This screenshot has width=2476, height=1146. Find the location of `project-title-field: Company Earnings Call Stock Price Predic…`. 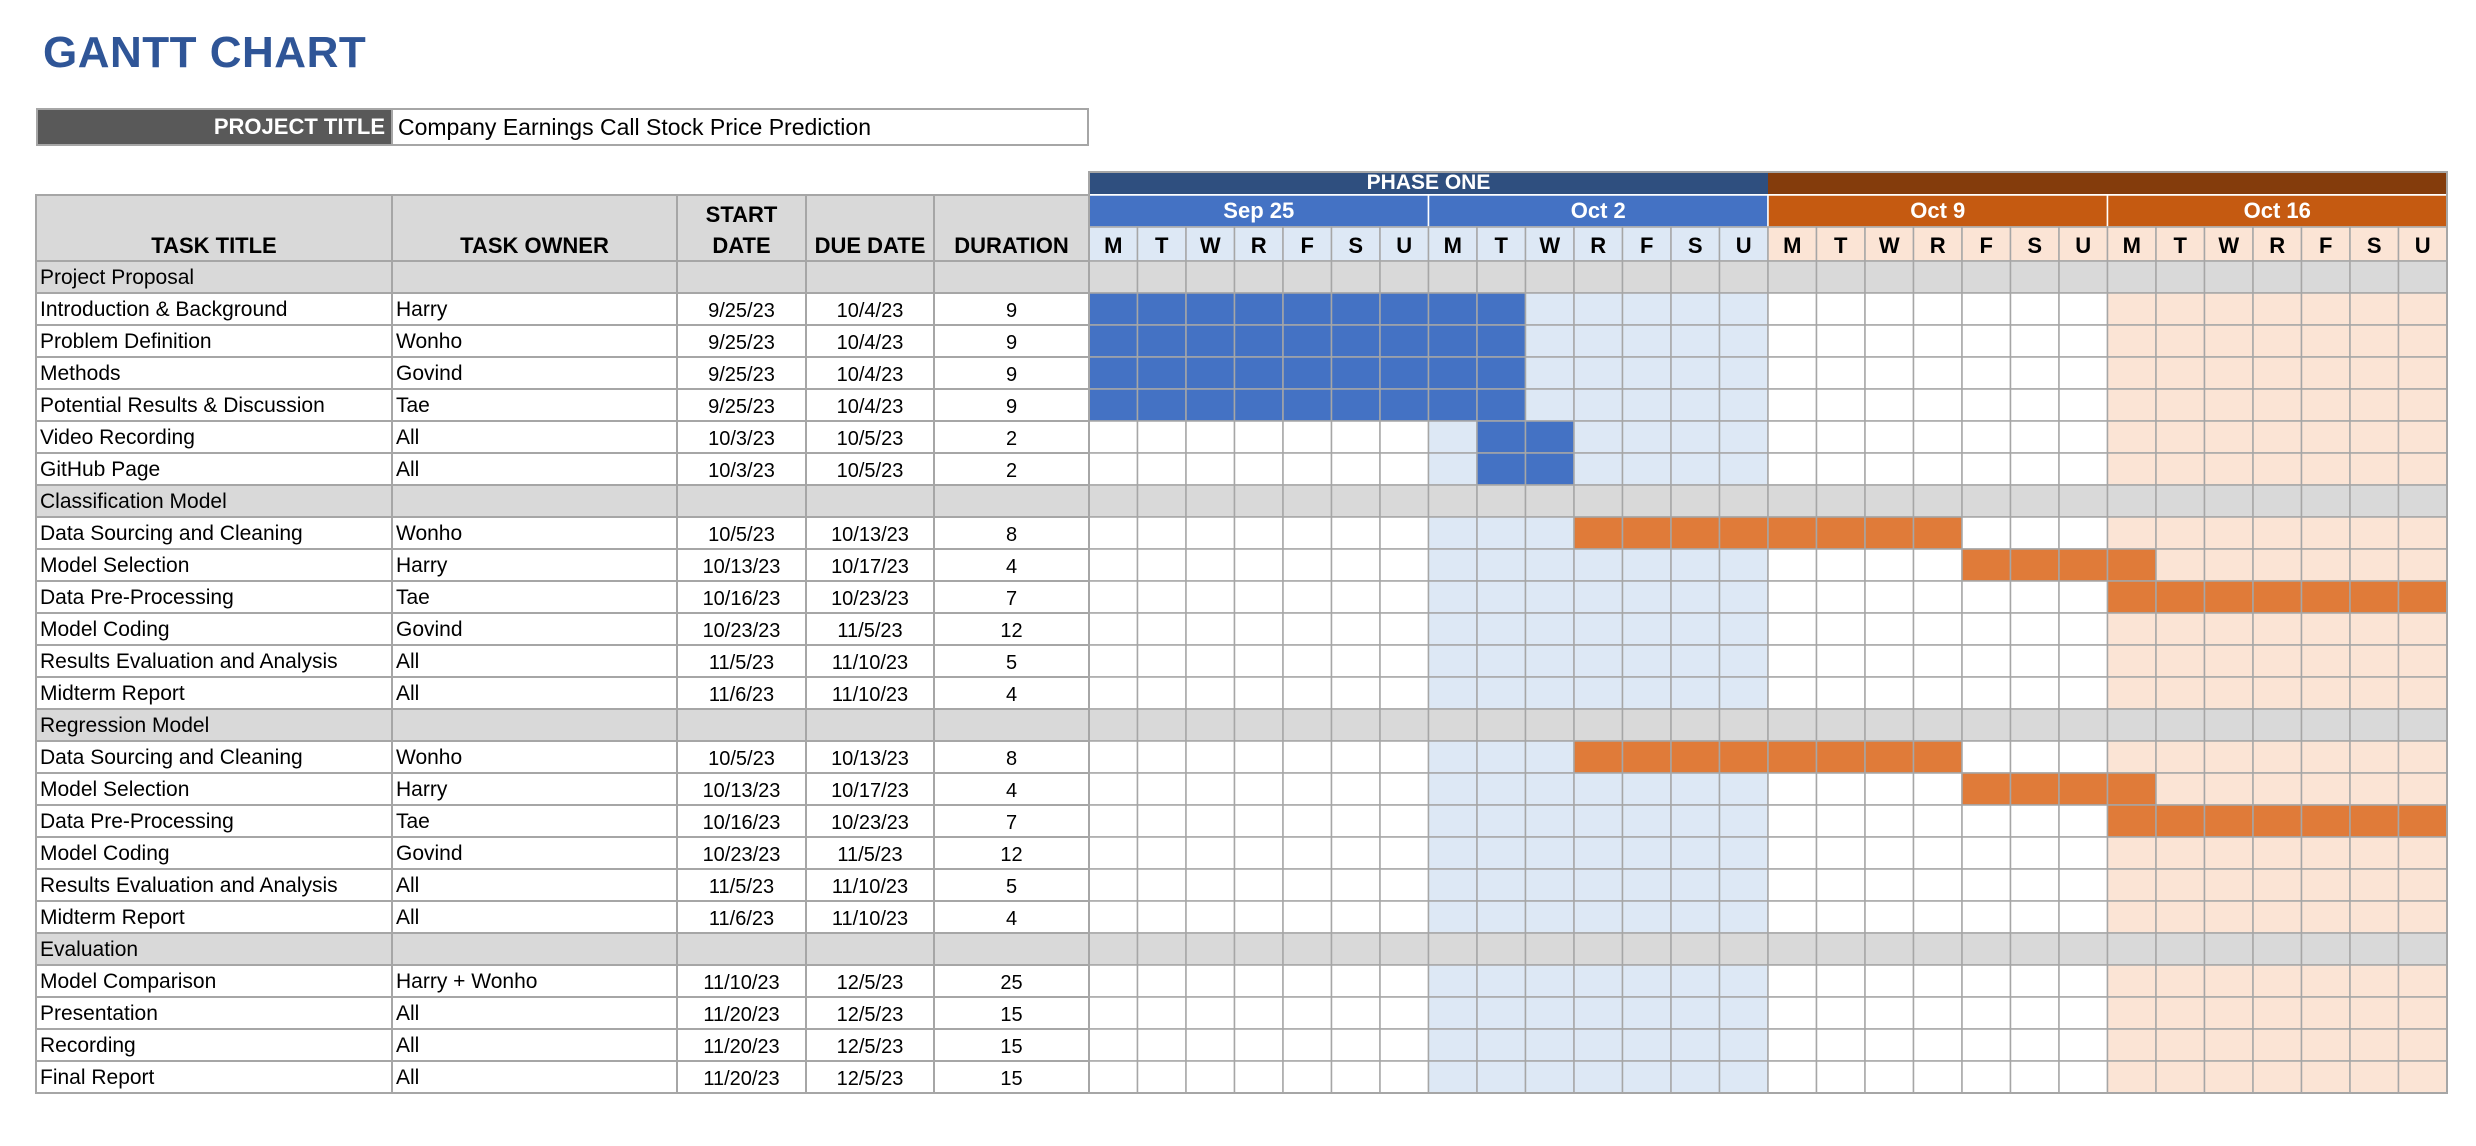

project-title-field: Company Earnings Call Stock Price Predic… is located at coordinates (634, 126).